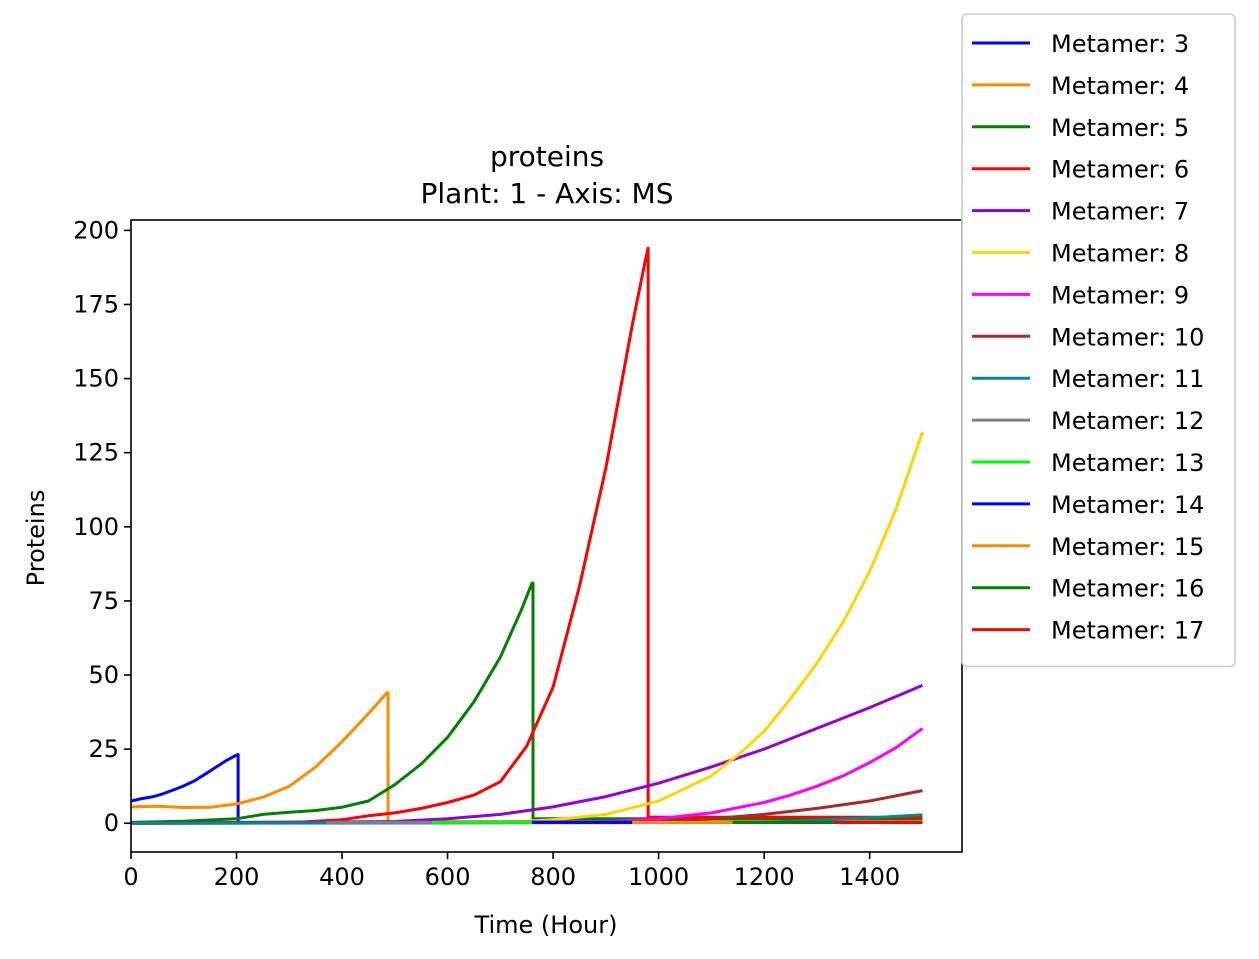 The image size is (1259, 959). Describe the element at coordinates (96, 304) in the screenshot. I see `y-tick-label: 175` at that location.